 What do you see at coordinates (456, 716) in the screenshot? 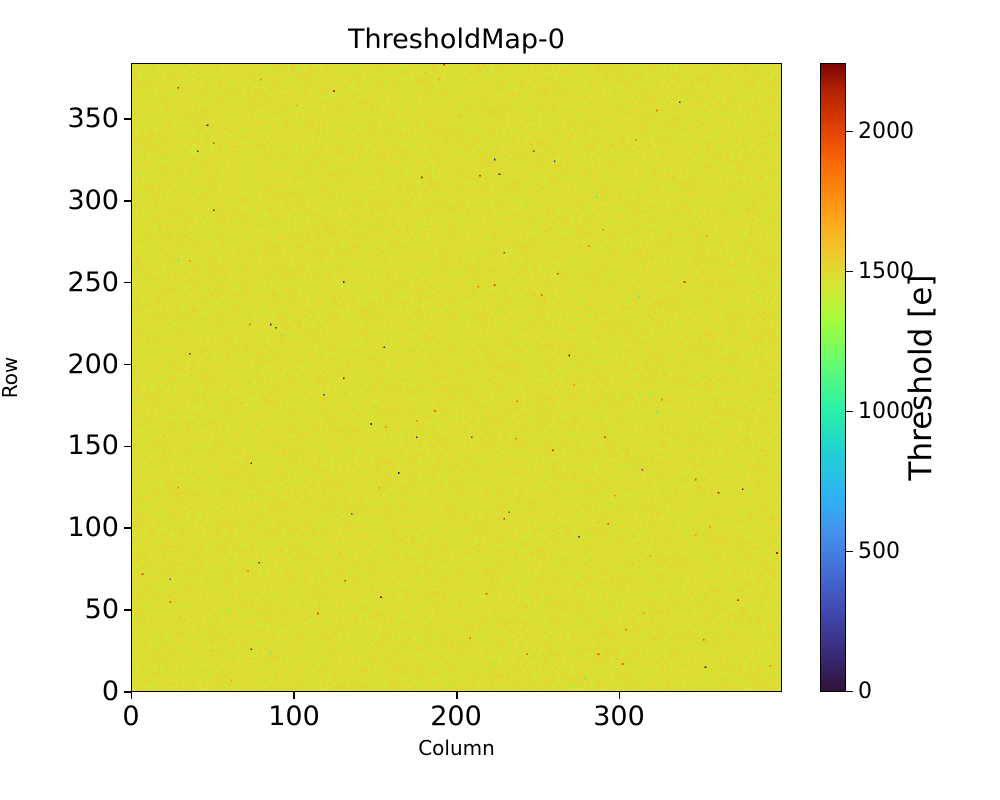
I see `xtick-label-200: 200` at bounding box center [456, 716].